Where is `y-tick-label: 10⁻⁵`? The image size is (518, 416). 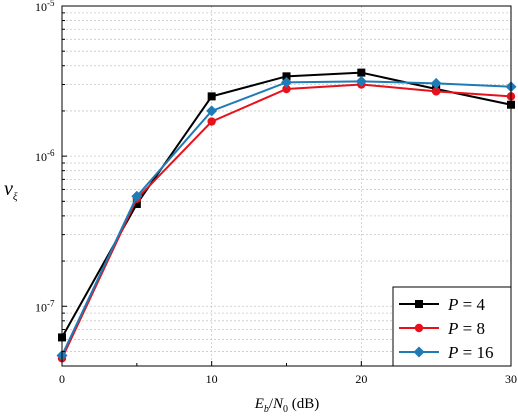 y-tick-label: 10⁻⁵ is located at coordinates (45, 7).